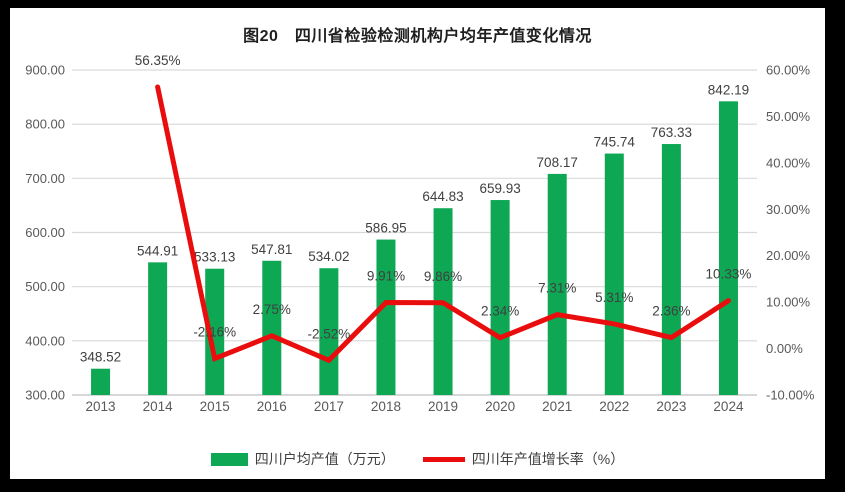  I want to click on right-axis-tick-label: -10.00%, so click(790, 395).